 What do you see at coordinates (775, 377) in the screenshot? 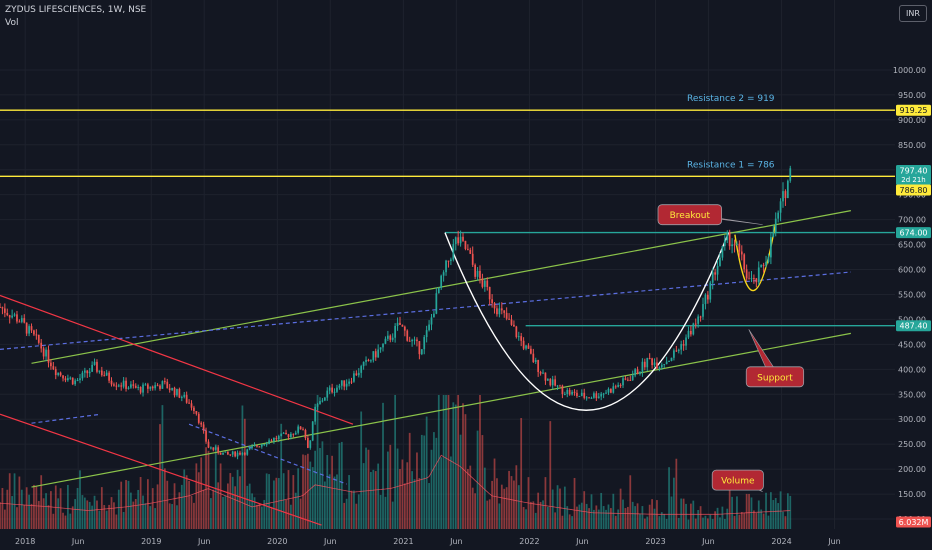
I see `callout-box` at bounding box center [775, 377].